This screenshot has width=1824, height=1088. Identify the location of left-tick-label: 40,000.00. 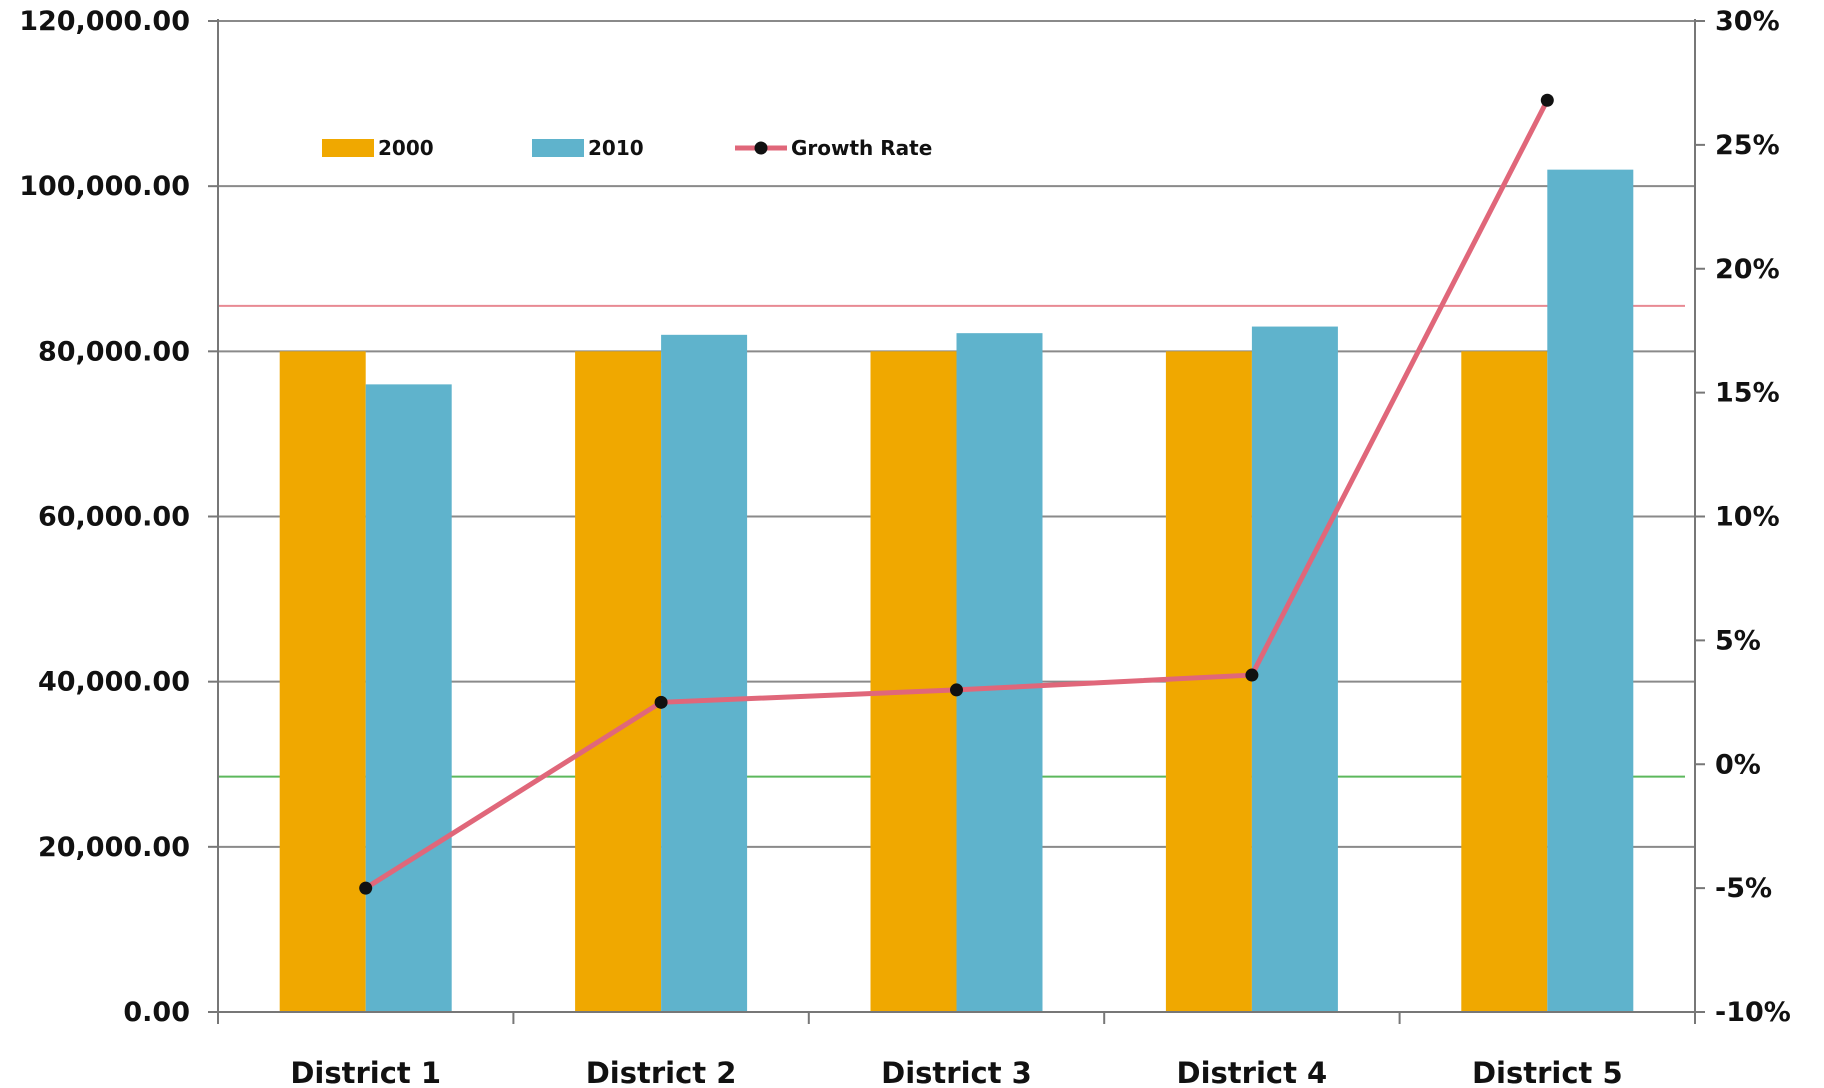
(114, 682).